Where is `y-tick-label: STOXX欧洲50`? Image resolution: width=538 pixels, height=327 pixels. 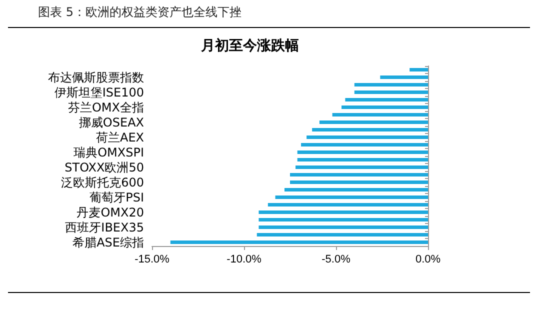
y-tick-label: STOXX欧洲50 is located at coordinates (104, 167).